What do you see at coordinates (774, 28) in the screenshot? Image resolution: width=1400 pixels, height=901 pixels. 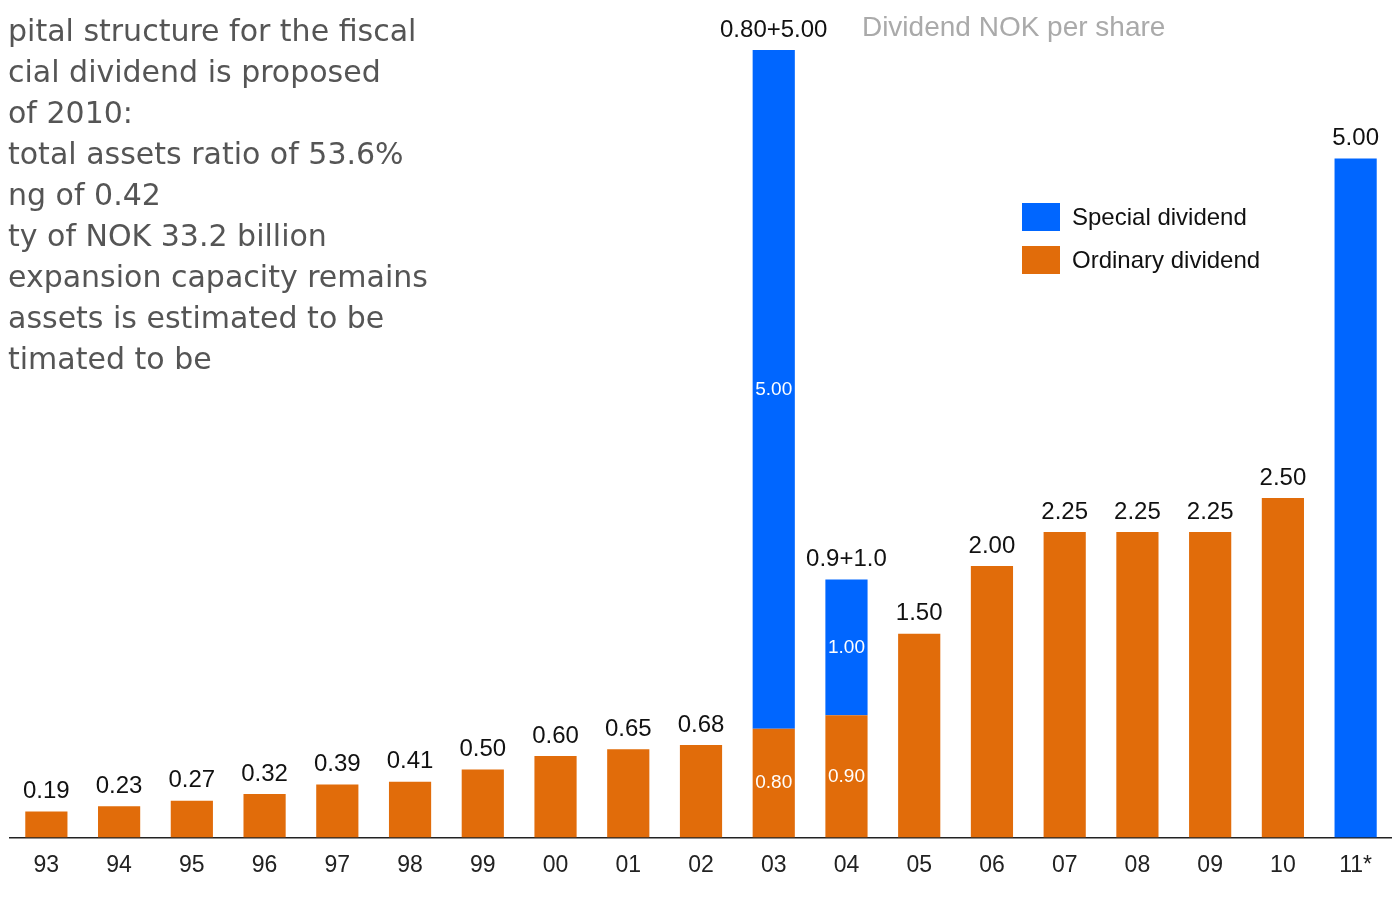 I see `total-label: 0.80+5.00` at bounding box center [774, 28].